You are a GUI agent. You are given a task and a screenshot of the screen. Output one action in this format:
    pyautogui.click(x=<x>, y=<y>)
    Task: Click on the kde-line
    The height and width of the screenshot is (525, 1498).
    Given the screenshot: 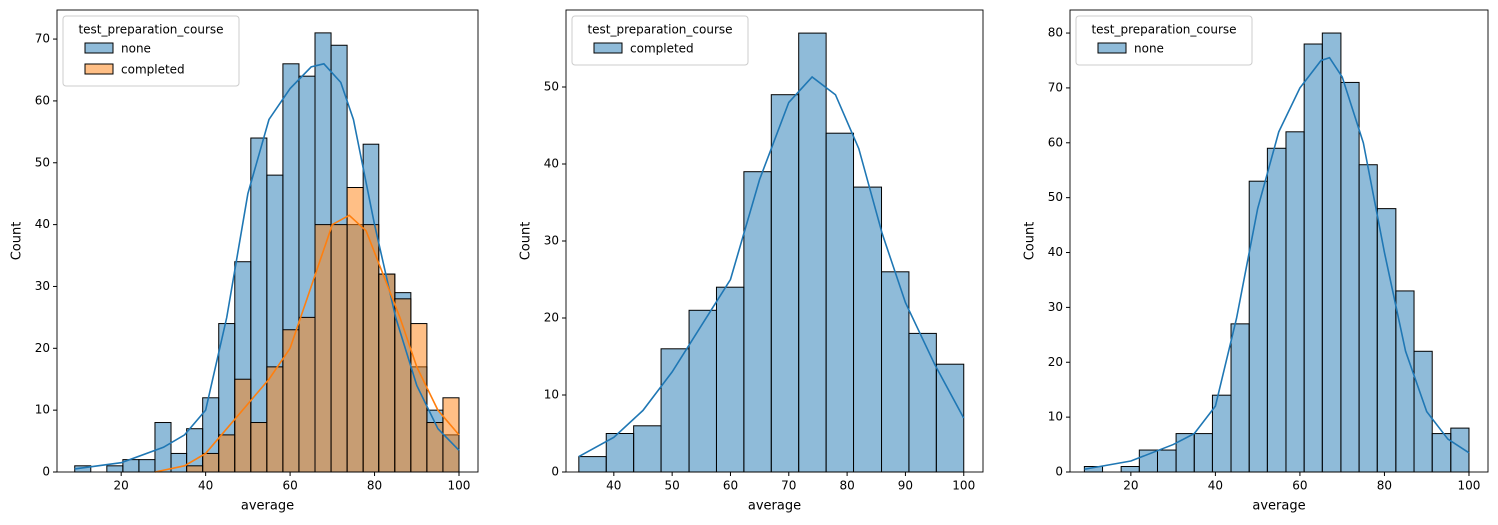 What is the action you would take?
    pyautogui.click(x=307, y=343)
    